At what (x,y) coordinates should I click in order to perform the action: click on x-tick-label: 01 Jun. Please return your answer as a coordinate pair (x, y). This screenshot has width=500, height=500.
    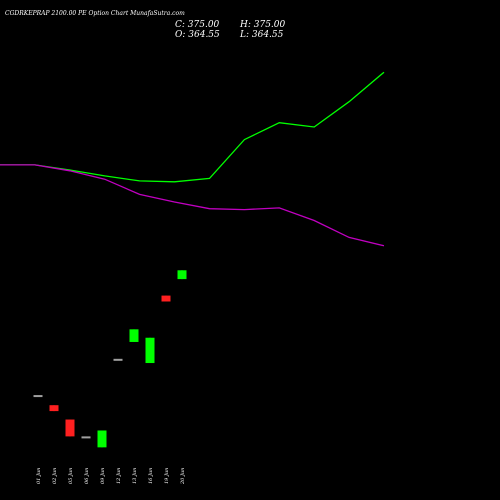
    Looking at the image, I should click on (39, 476).